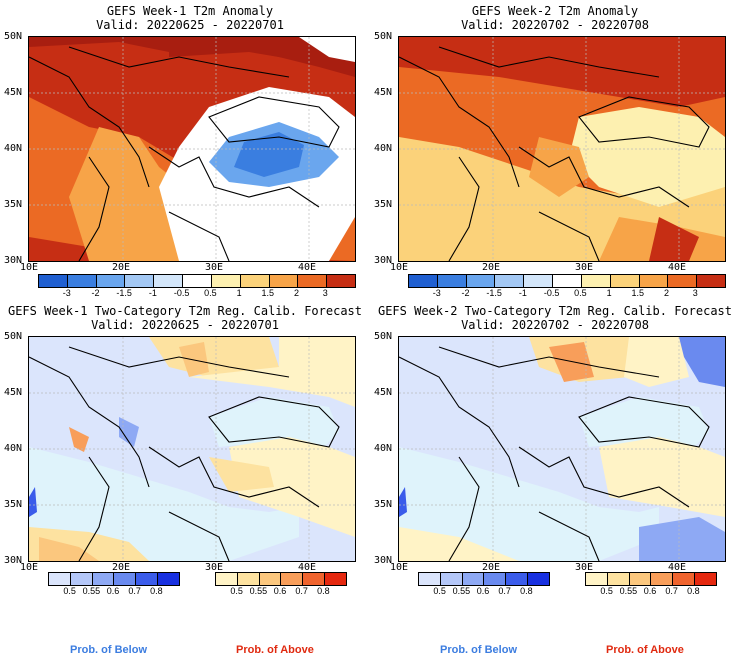 The width and height of the screenshot is (740, 662). I want to click on colorbar-tick-label: -3, so click(436, 293).